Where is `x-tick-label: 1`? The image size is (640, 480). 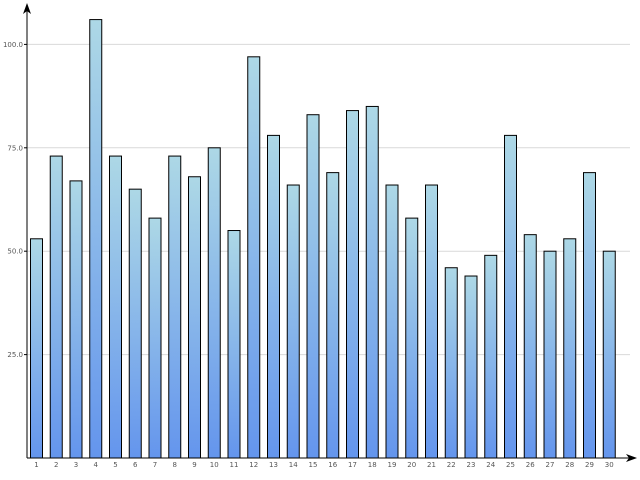 x-tick-label: 1 is located at coordinates (36, 465).